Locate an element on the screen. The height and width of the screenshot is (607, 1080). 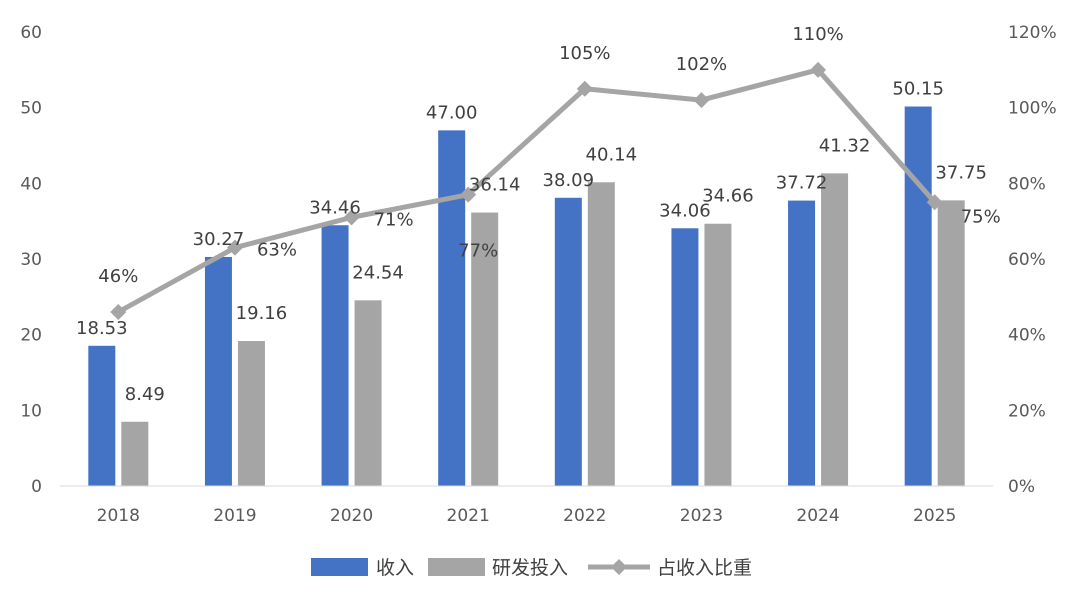
bar-rd-2025 is located at coordinates (951, 343).